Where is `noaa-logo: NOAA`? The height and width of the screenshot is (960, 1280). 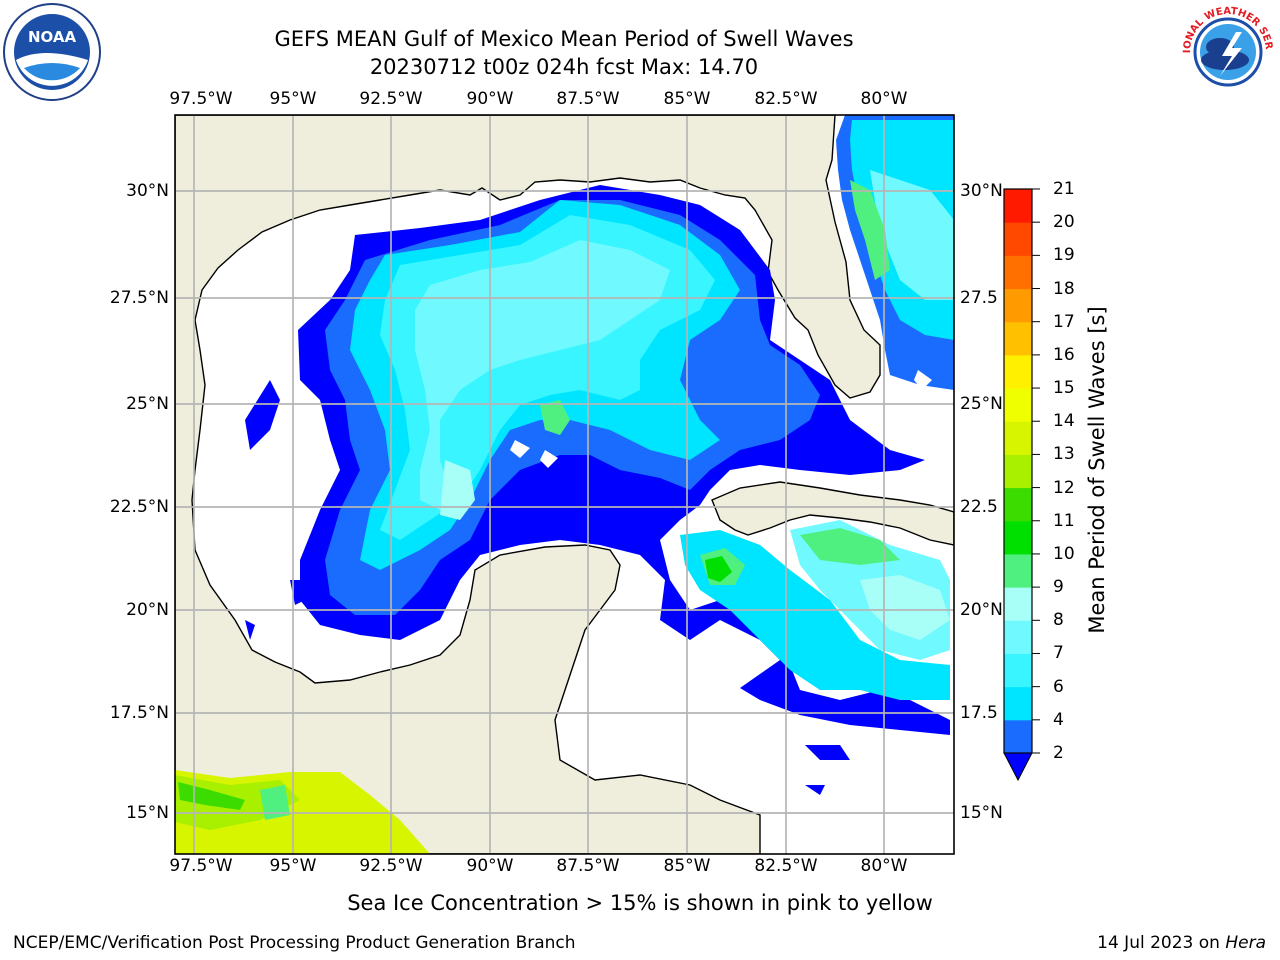 noaa-logo: NOAA is located at coordinates (52, 52).